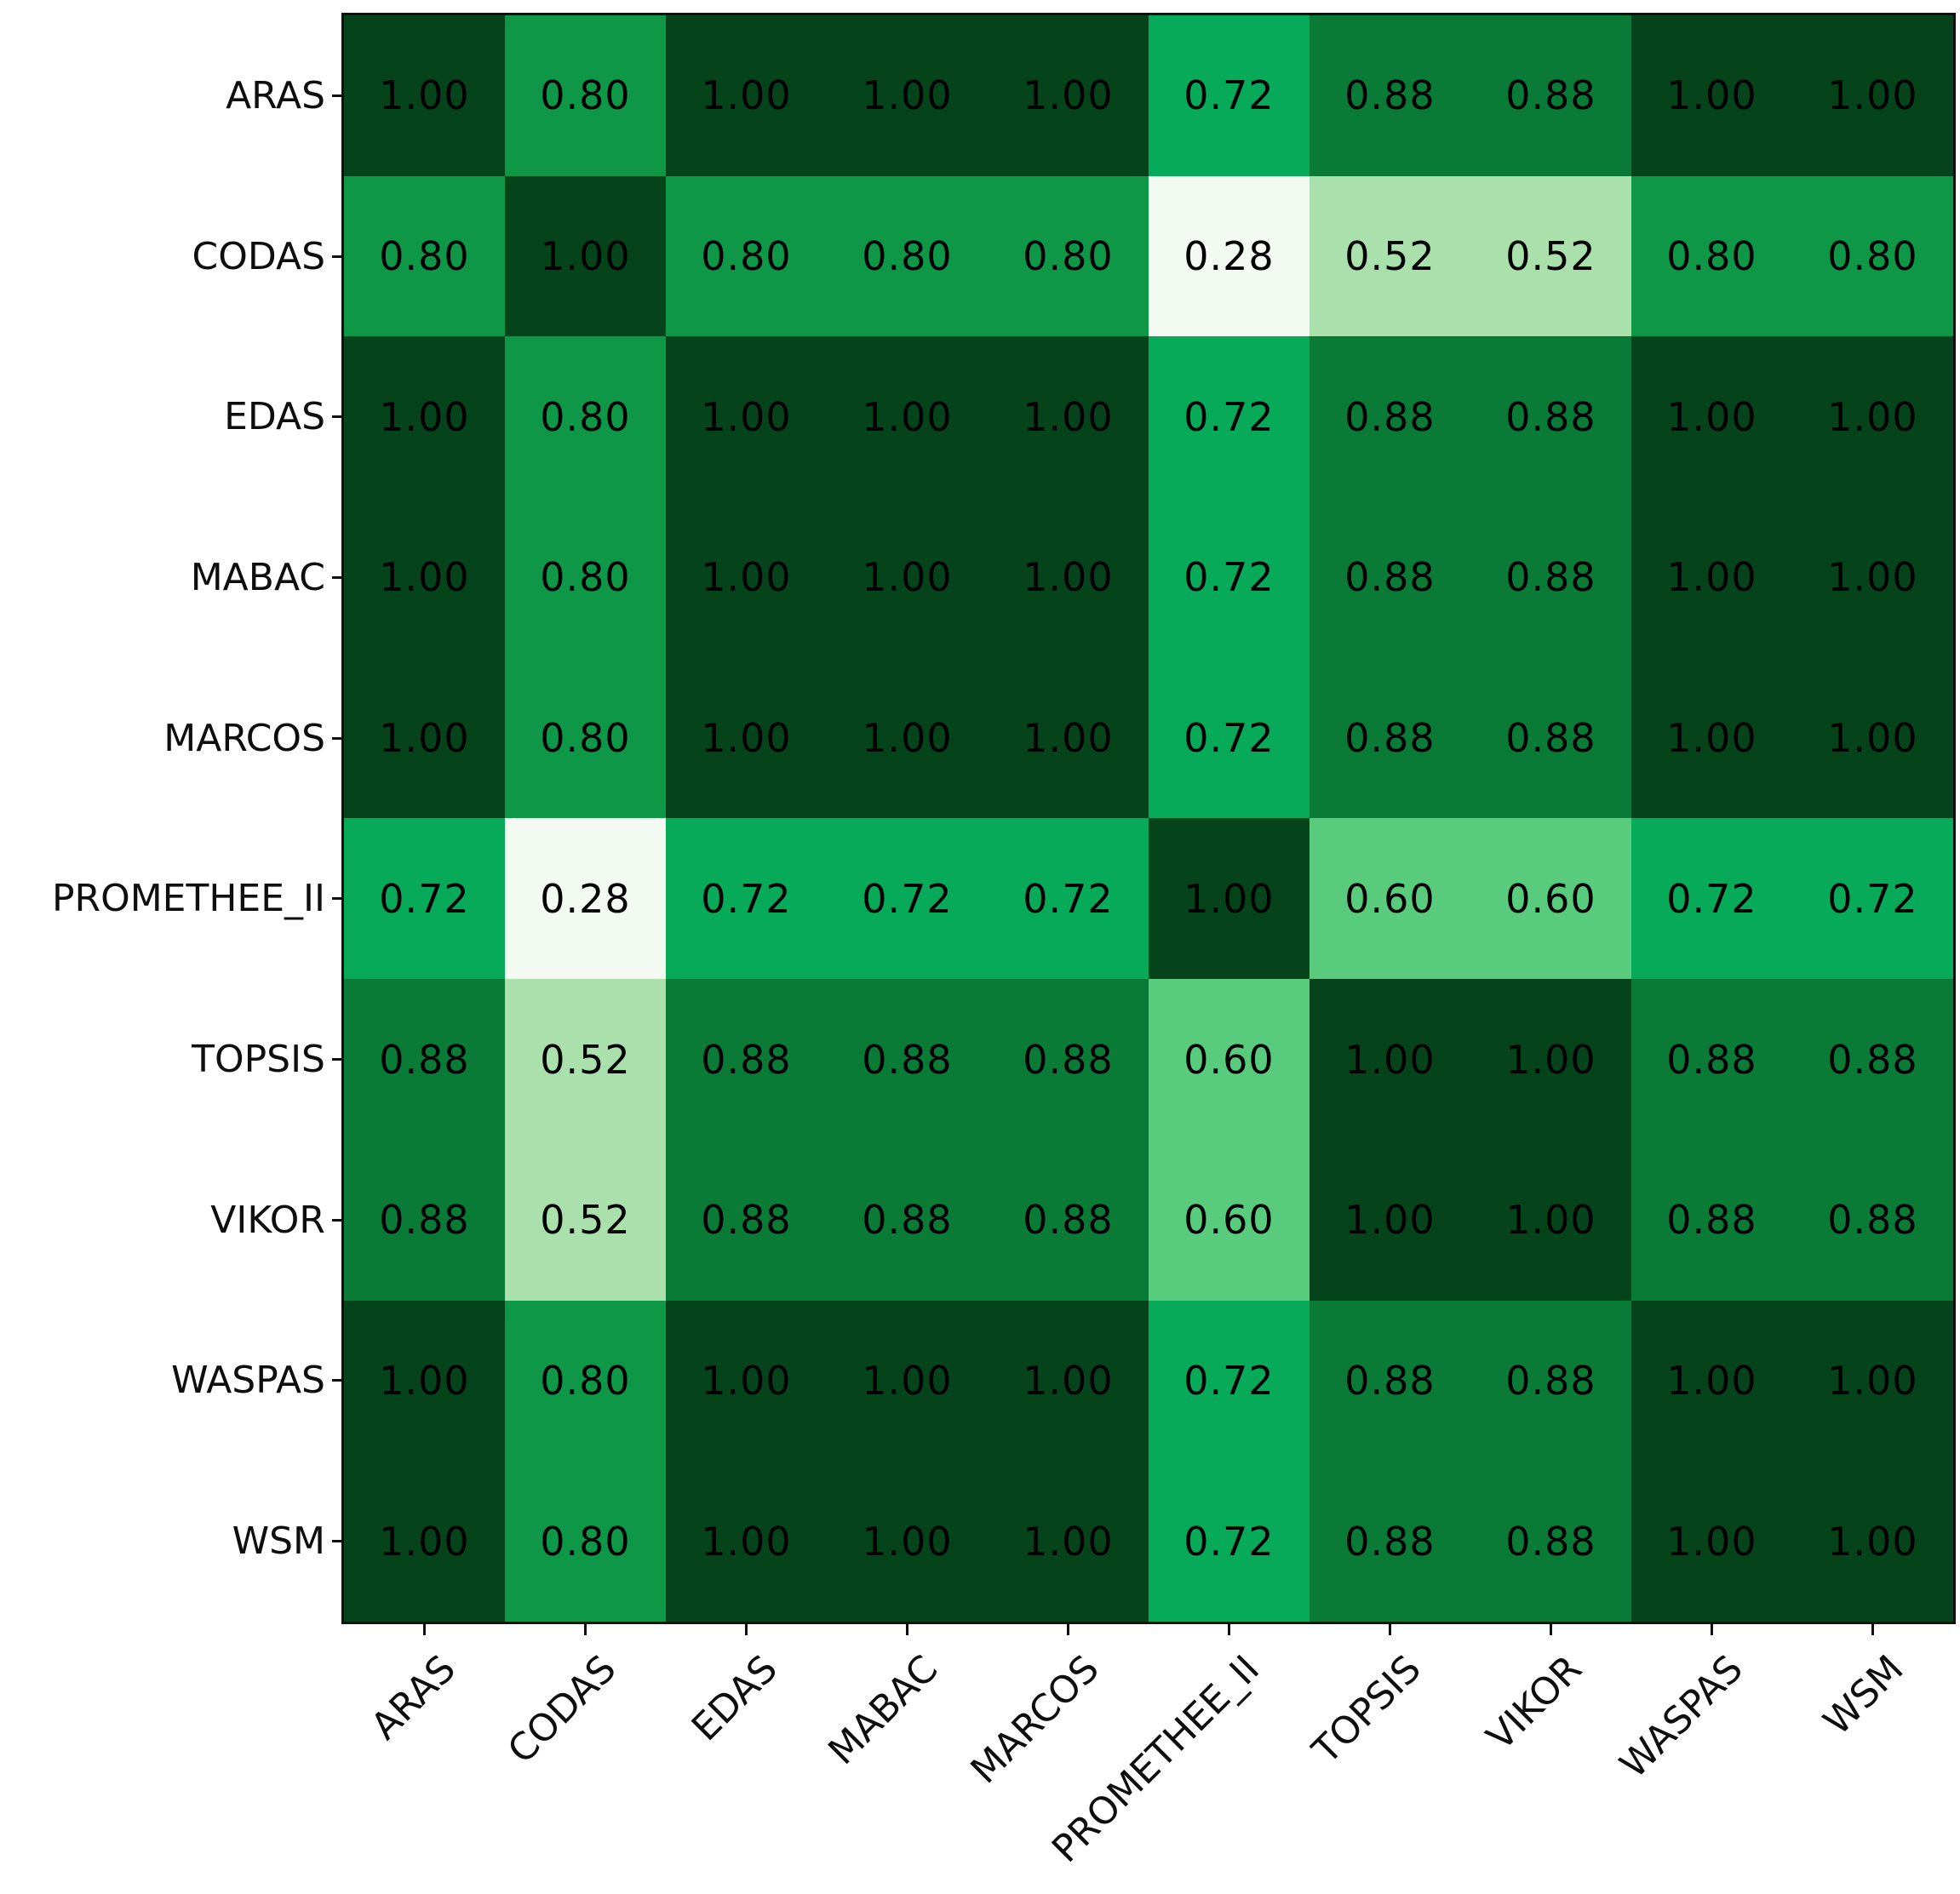  I want to click on col-label-topsis: TOPSIS, so click(1367, 1710).